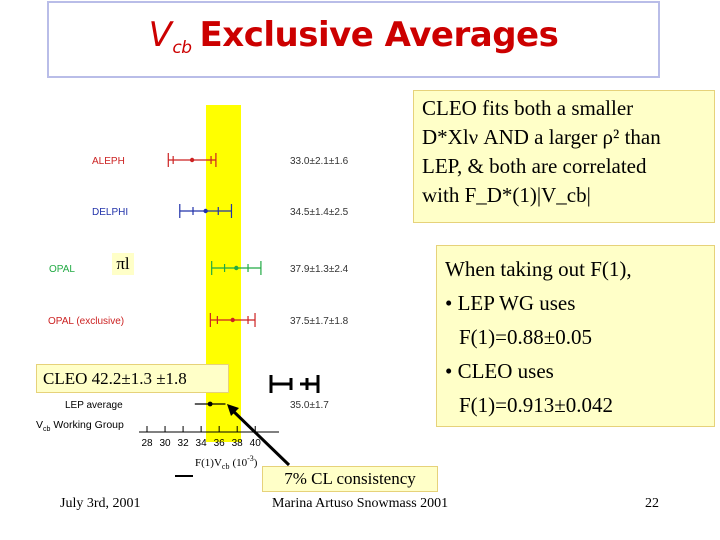 The width and height of the screenshot is (720, 540). Describe the element at coordinates (353, 36) in the screenshot. I see `slide-title: Vcb Exclusive Averages` at that location.